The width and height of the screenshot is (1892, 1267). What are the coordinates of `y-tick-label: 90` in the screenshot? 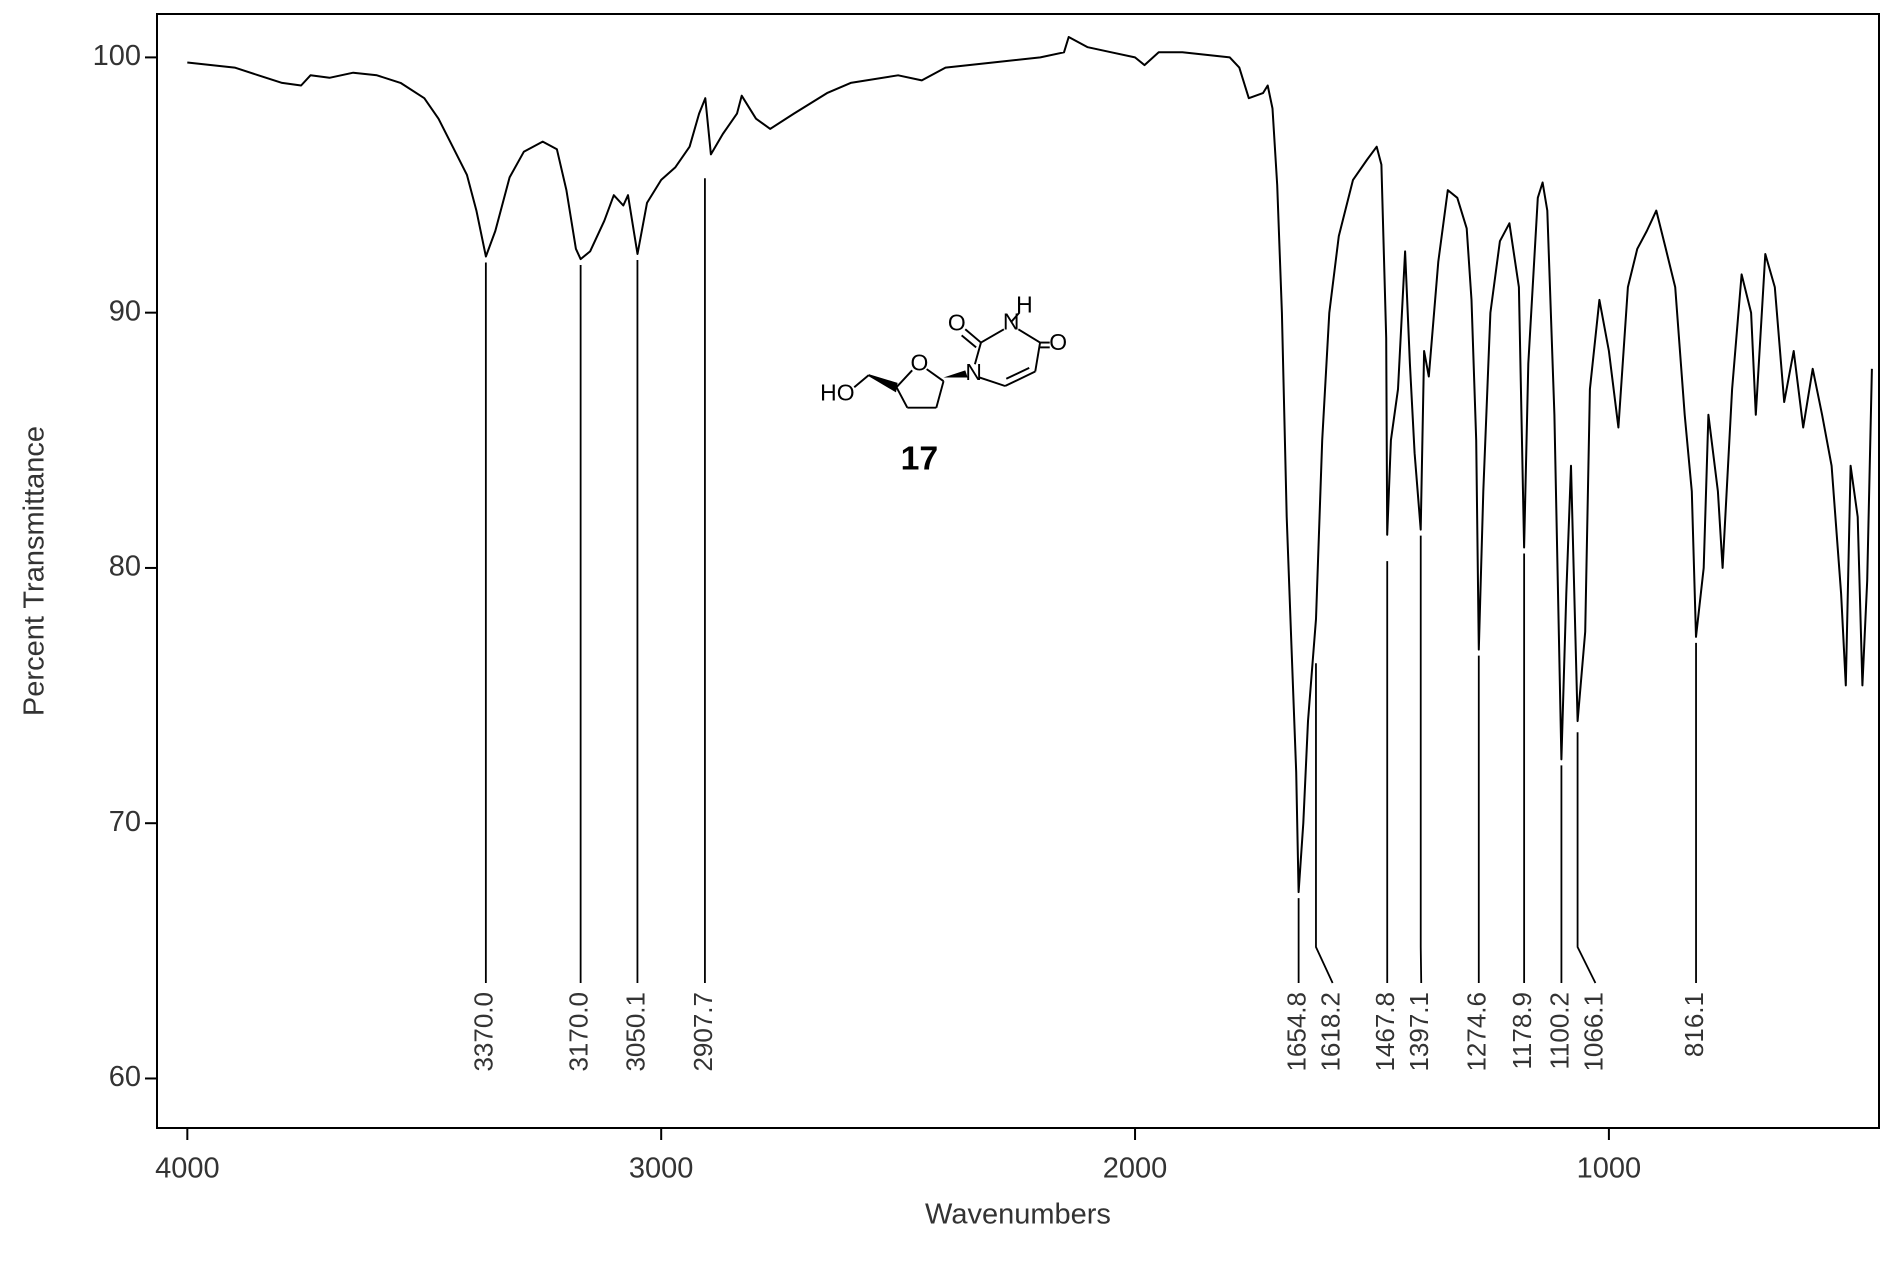 It's located at (125, 311).